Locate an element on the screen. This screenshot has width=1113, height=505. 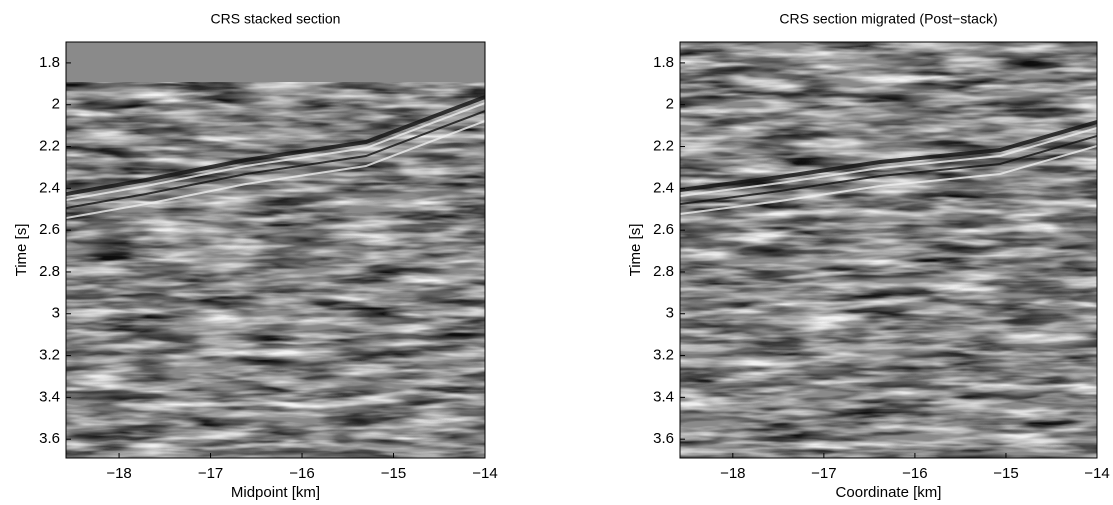
x-axis-label: Coordinate [km] is located at coordinates (889, 492).